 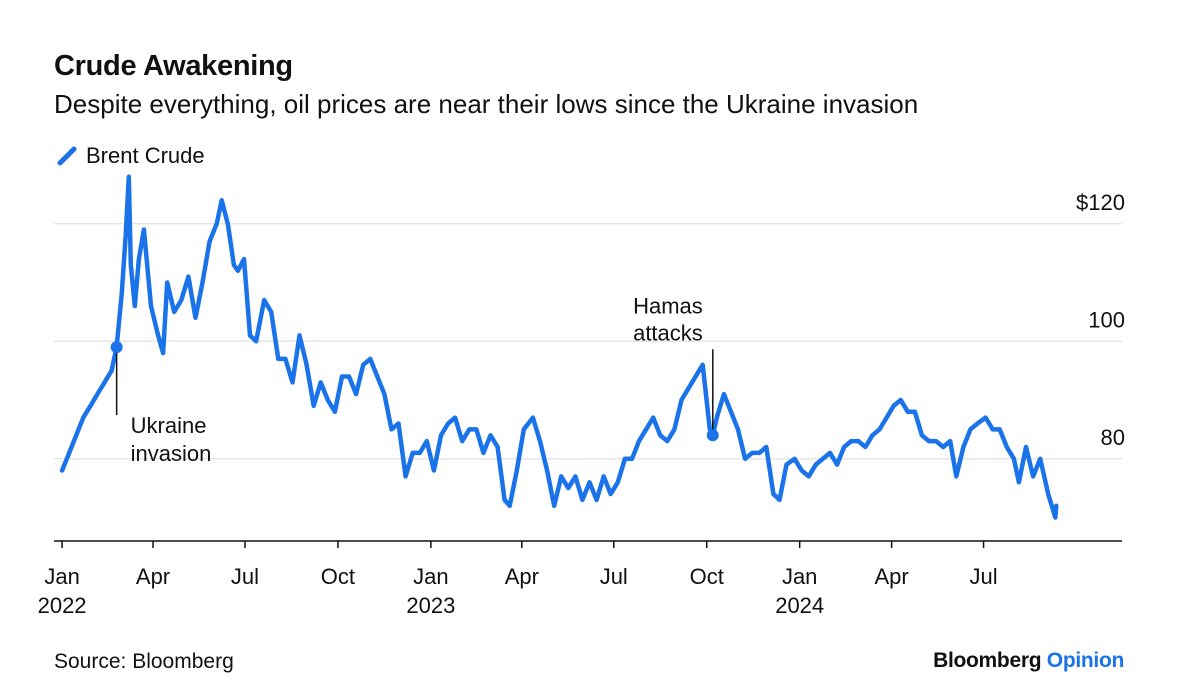 What do you see at coordinates (245, 576) in the screenshot?
I see `x-tick-label-2022-07-01: Jul` at bounding box center [245, 576].